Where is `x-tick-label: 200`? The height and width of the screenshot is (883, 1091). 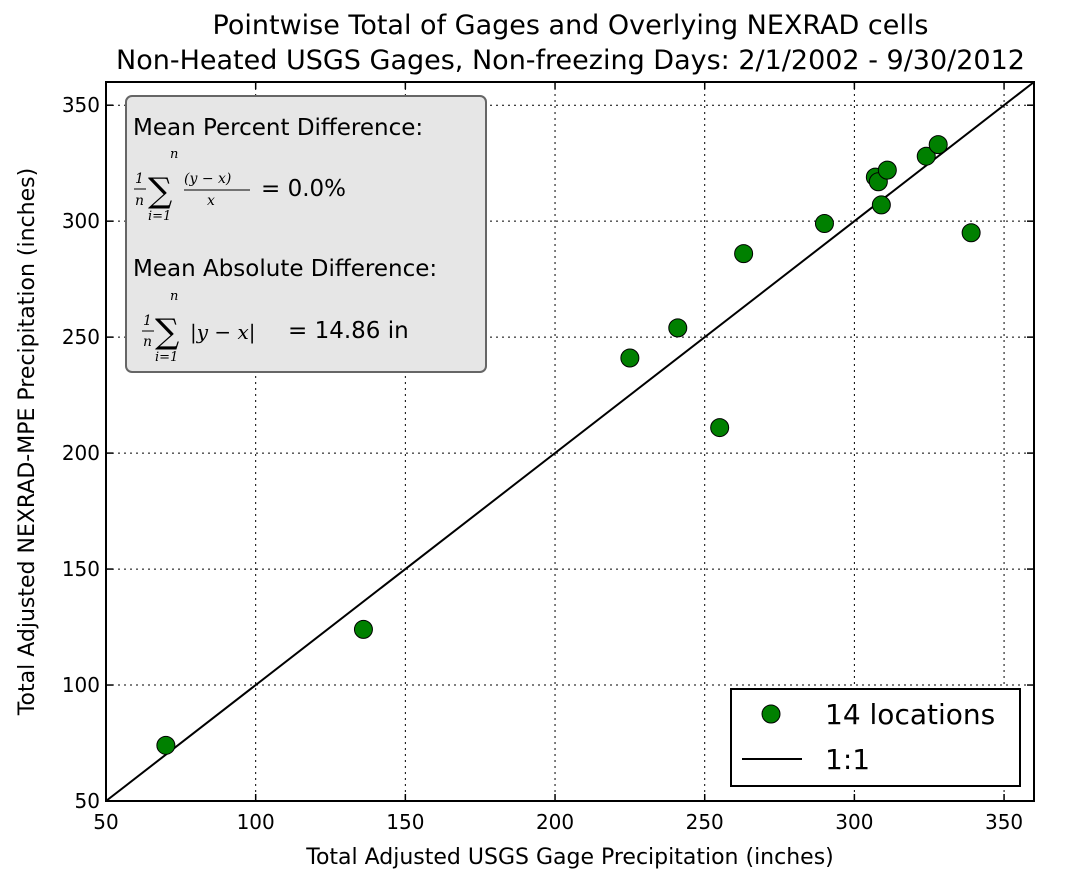 x-tick-label: 200 is located at coordinates (555, 822).